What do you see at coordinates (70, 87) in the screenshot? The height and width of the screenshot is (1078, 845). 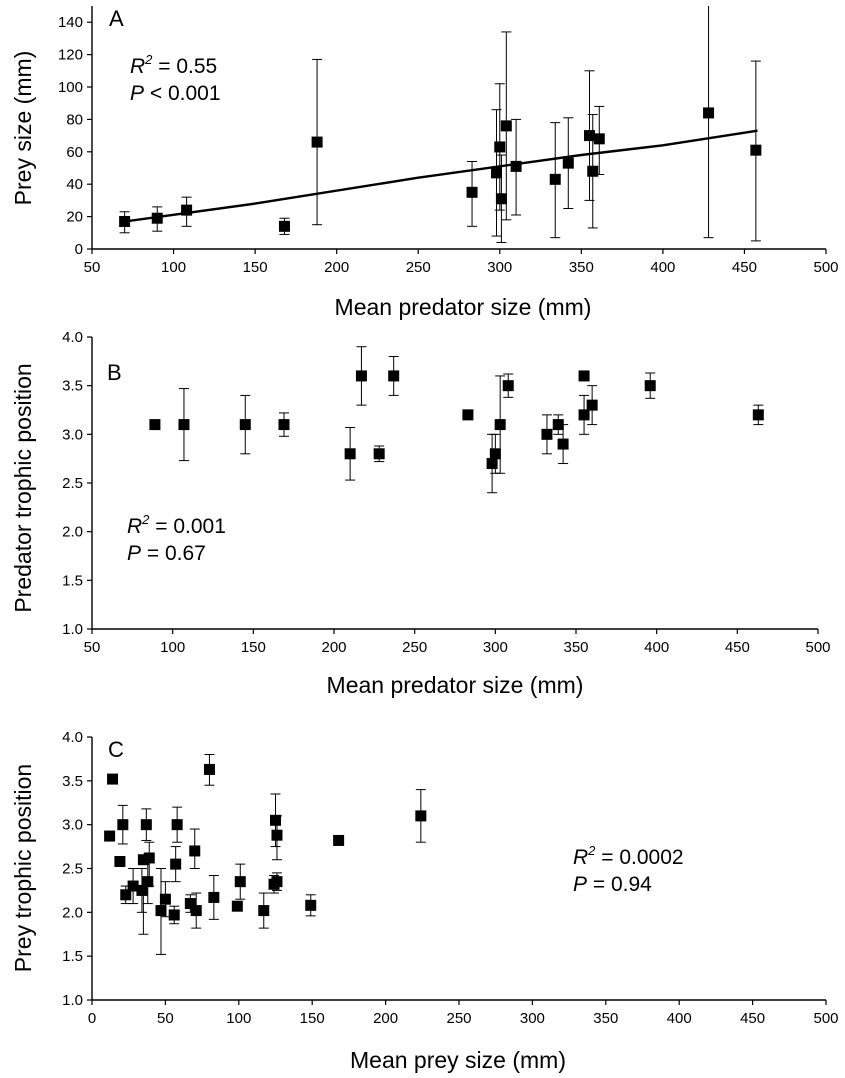 I see `y-tick-label: 100` at bounding box center [70, 87].